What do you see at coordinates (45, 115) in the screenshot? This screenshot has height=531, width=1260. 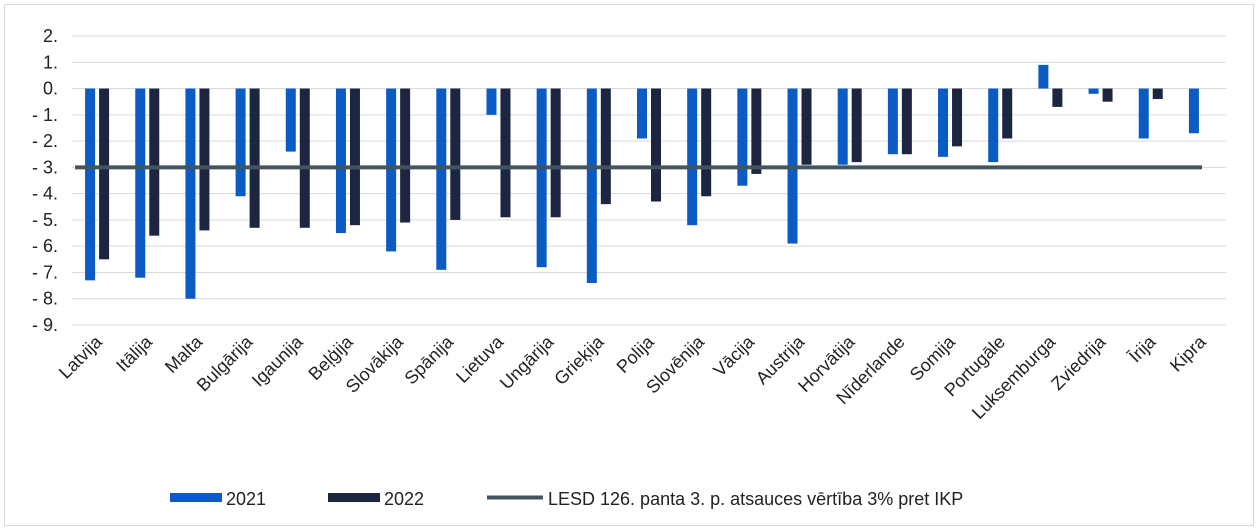 I see `y-tick-label: - 1.` at bounding box center [45, 115].